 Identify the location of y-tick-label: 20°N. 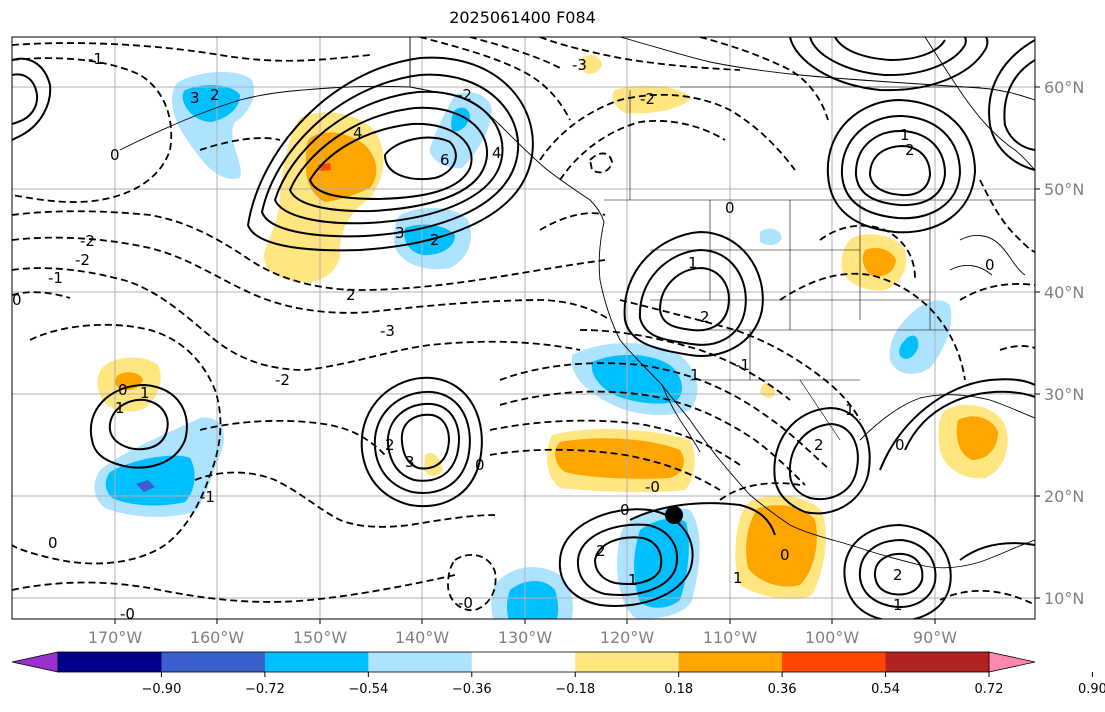
(1064, 496).